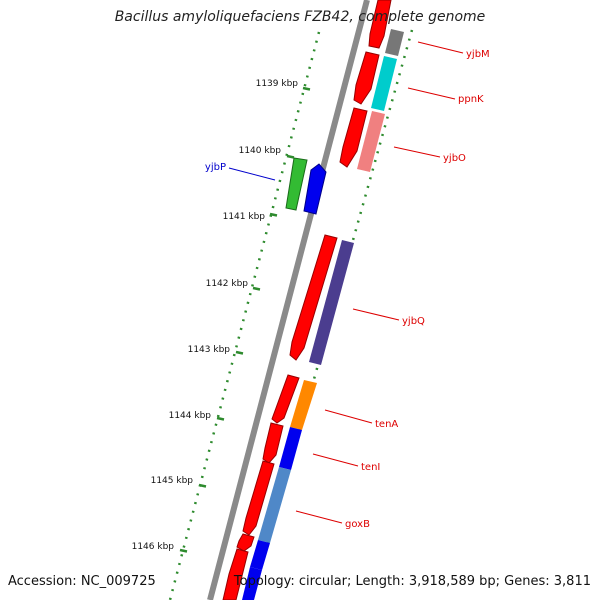 Image resolution: width=600 pixels, height=600 pixels. What do you see at coordinates (274, 505) in the screenshot?
I see `gene-block-goxB` at bounding box center [274, 505].